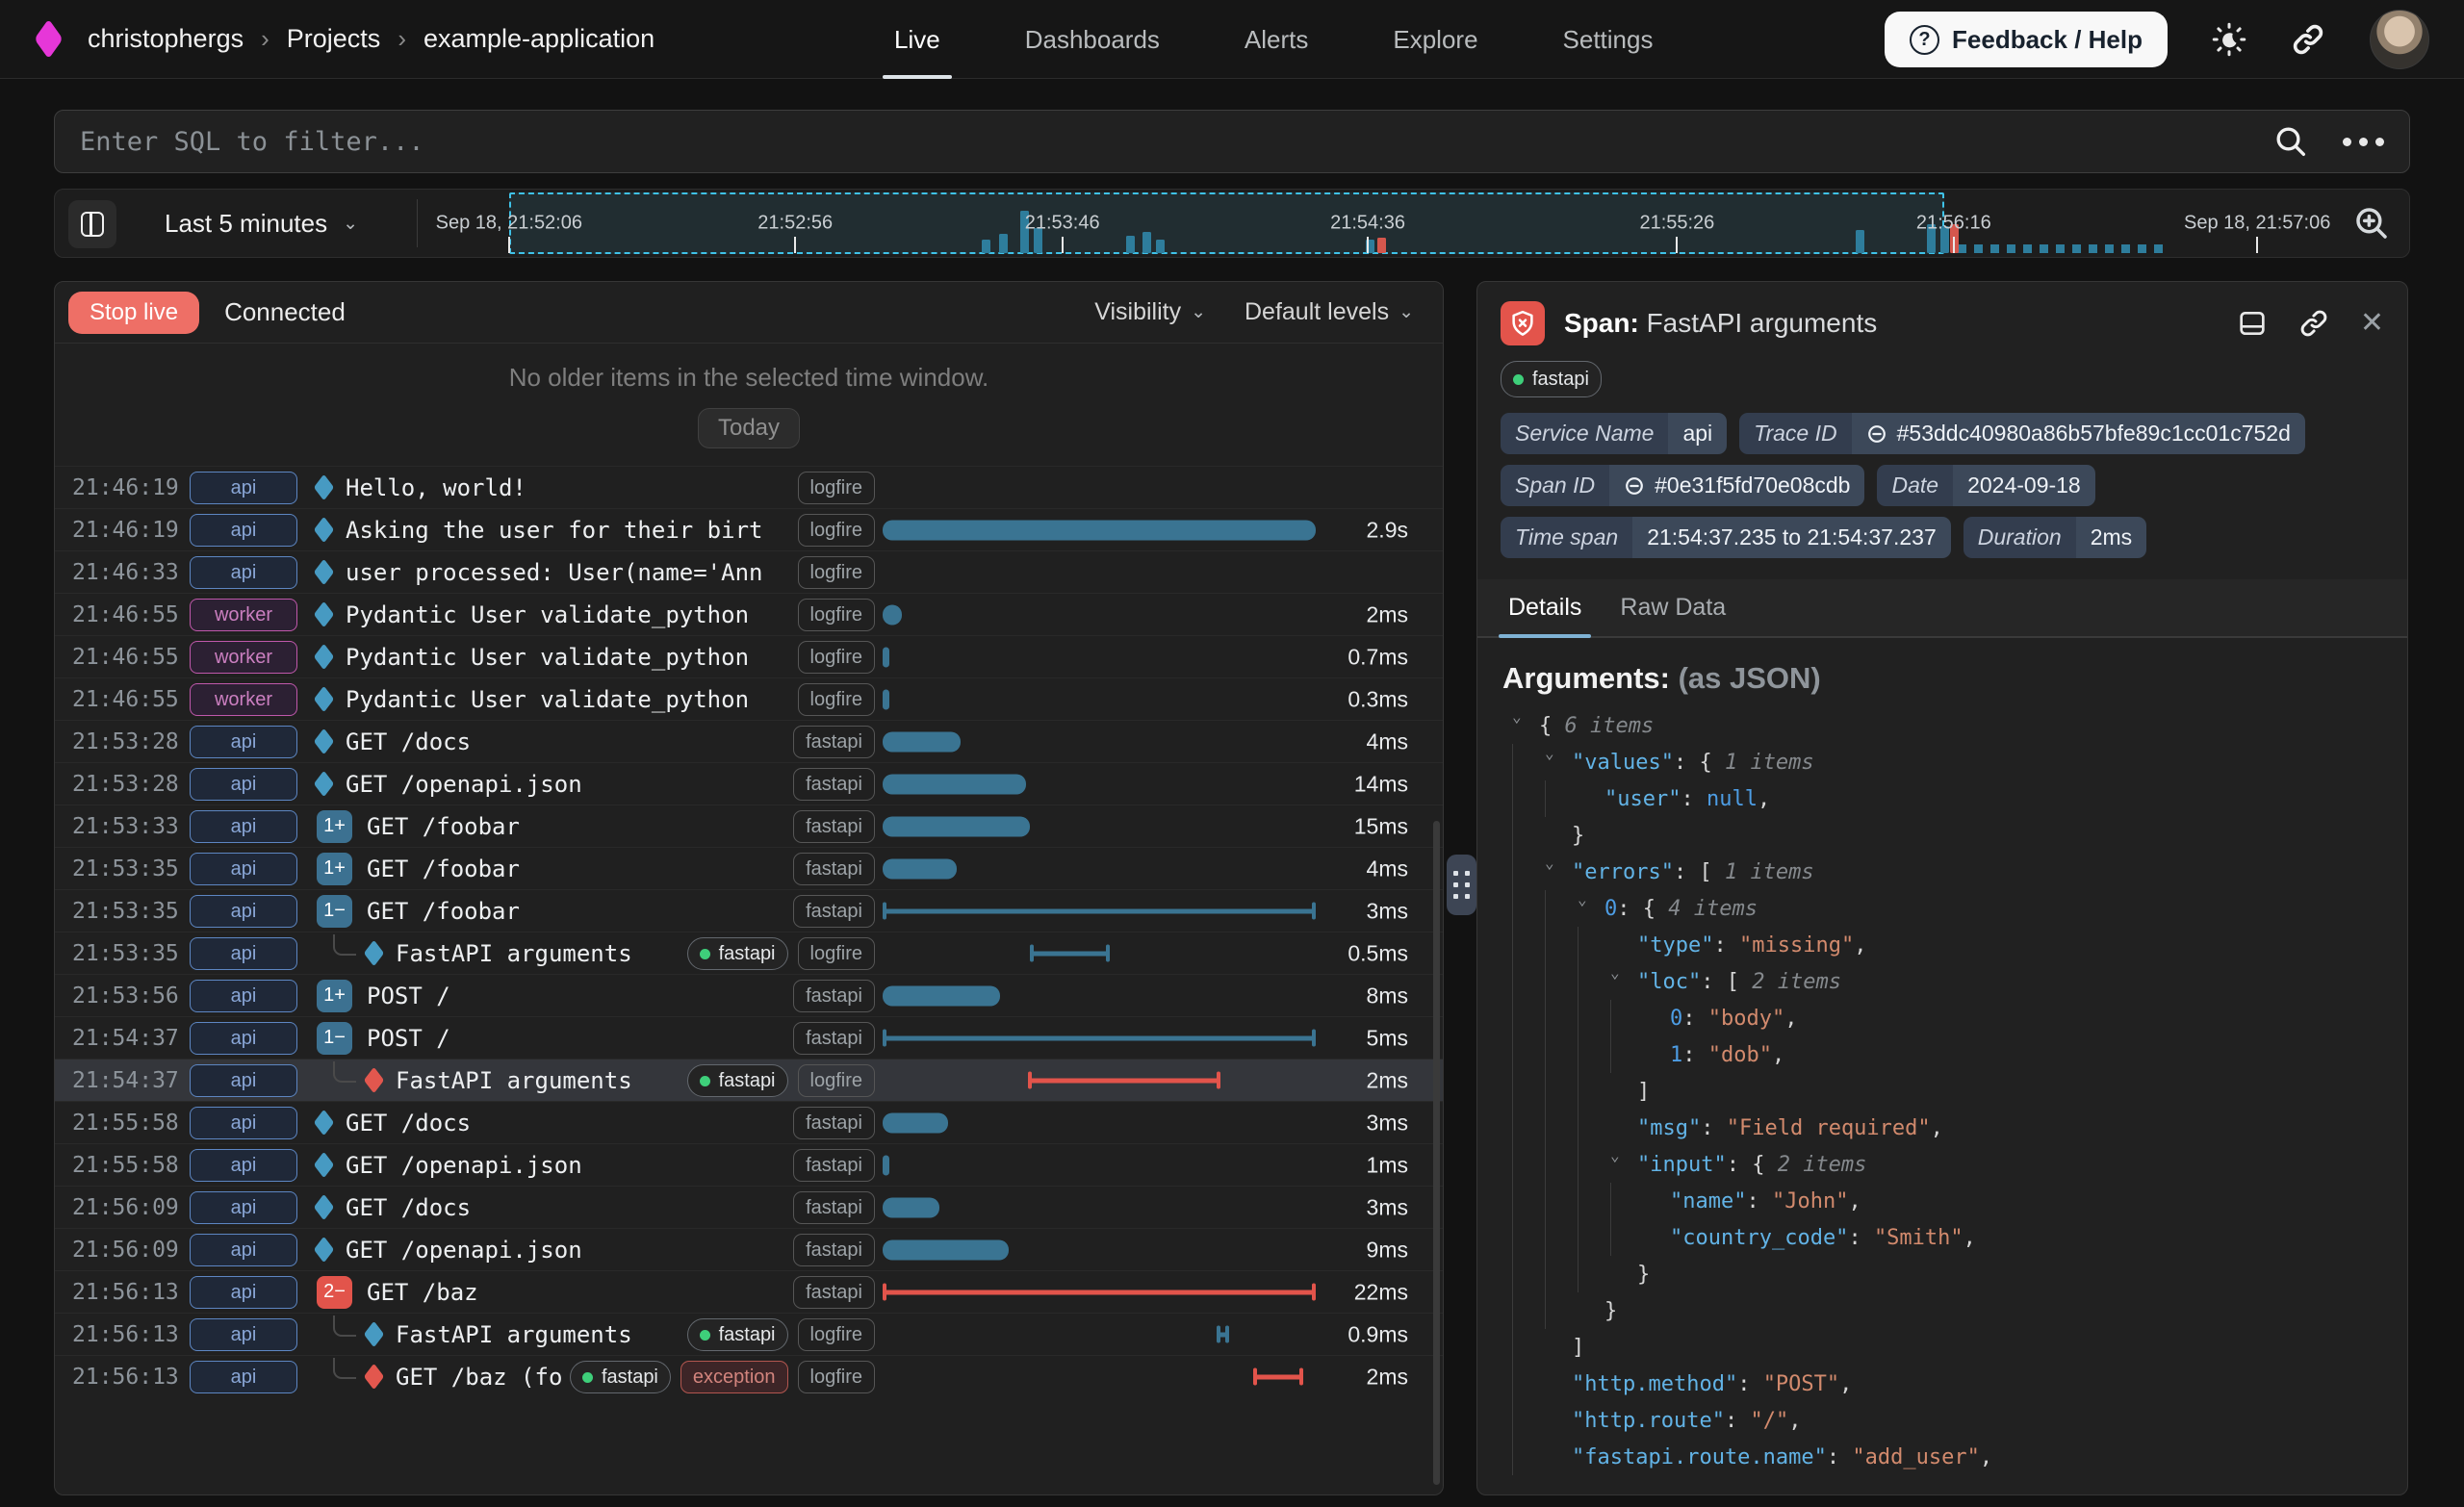 This screenshot has width=2464, height=1507. I want to click on timeline-tick-label: Sep 18, 21:52:06, so click(508, 223).